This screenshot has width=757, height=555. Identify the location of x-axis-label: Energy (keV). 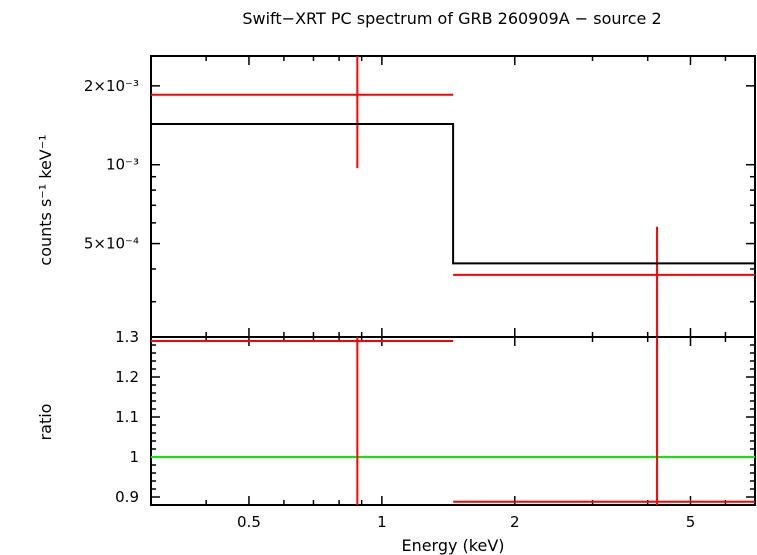
(452, 545).